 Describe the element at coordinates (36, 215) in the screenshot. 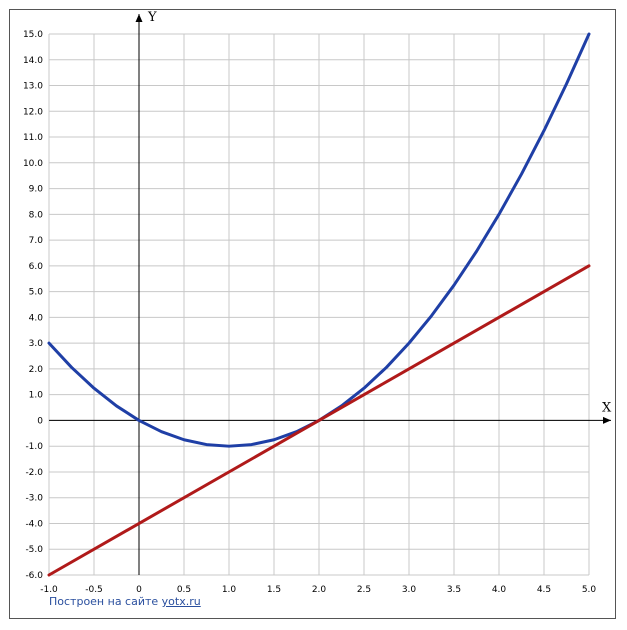

I see `y-tick-label: 8.0` at that location.